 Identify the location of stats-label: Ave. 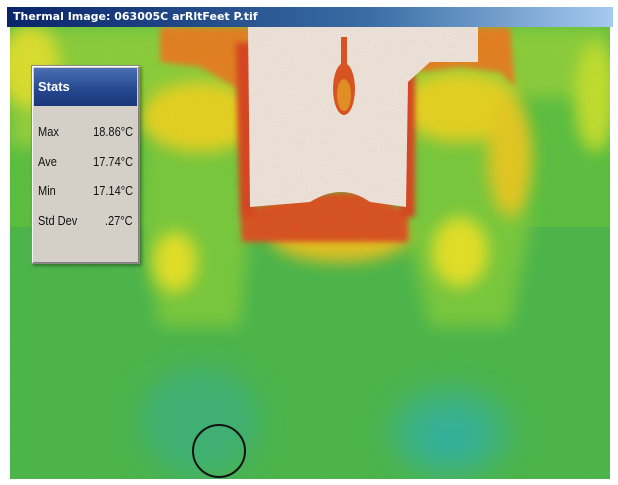
(47, 161).